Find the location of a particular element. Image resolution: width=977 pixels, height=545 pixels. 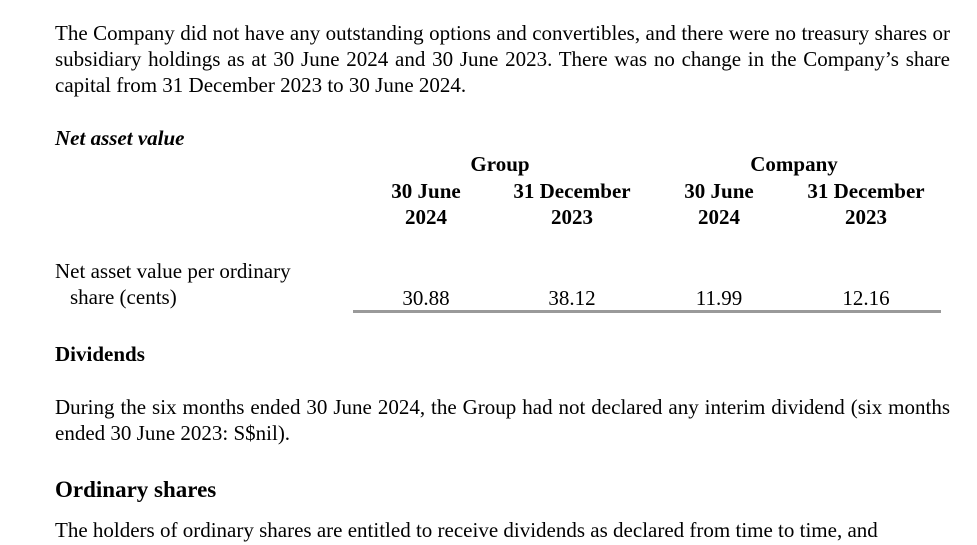

ordinary-shares-heading: Ordinary shares is located at coordinates (136, 489).